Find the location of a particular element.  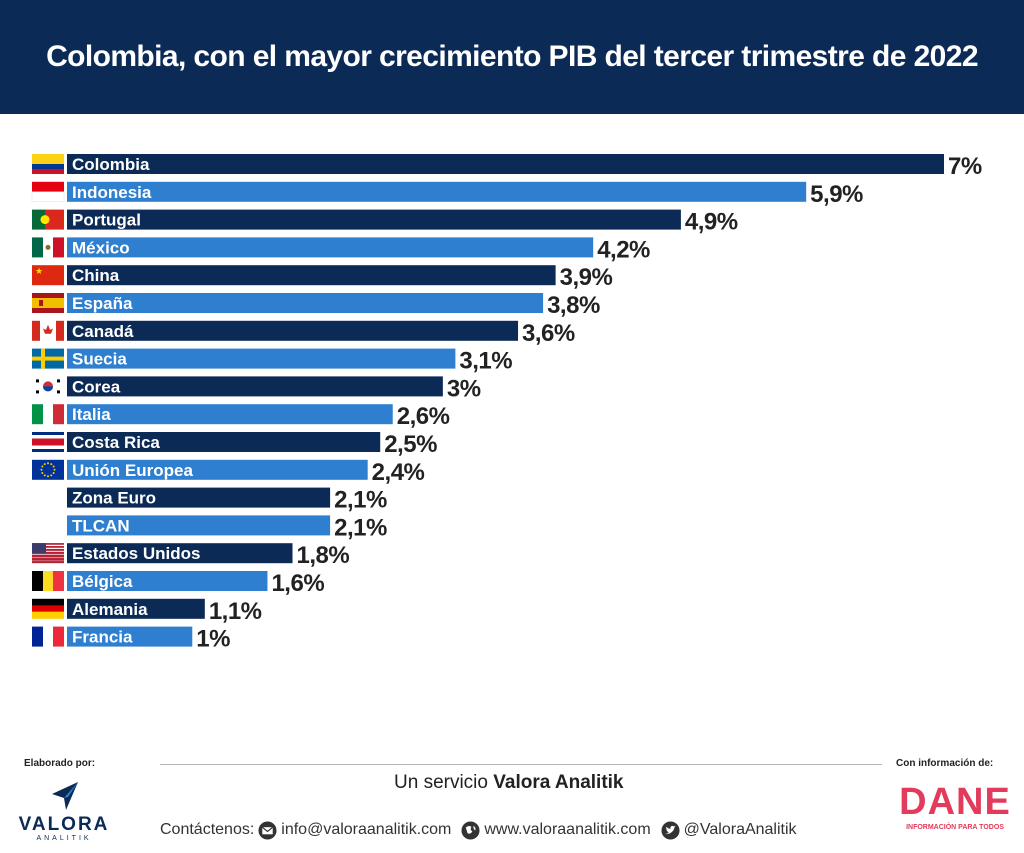

made-by-label: Elaborado por: is located at coordinates (60, 763).